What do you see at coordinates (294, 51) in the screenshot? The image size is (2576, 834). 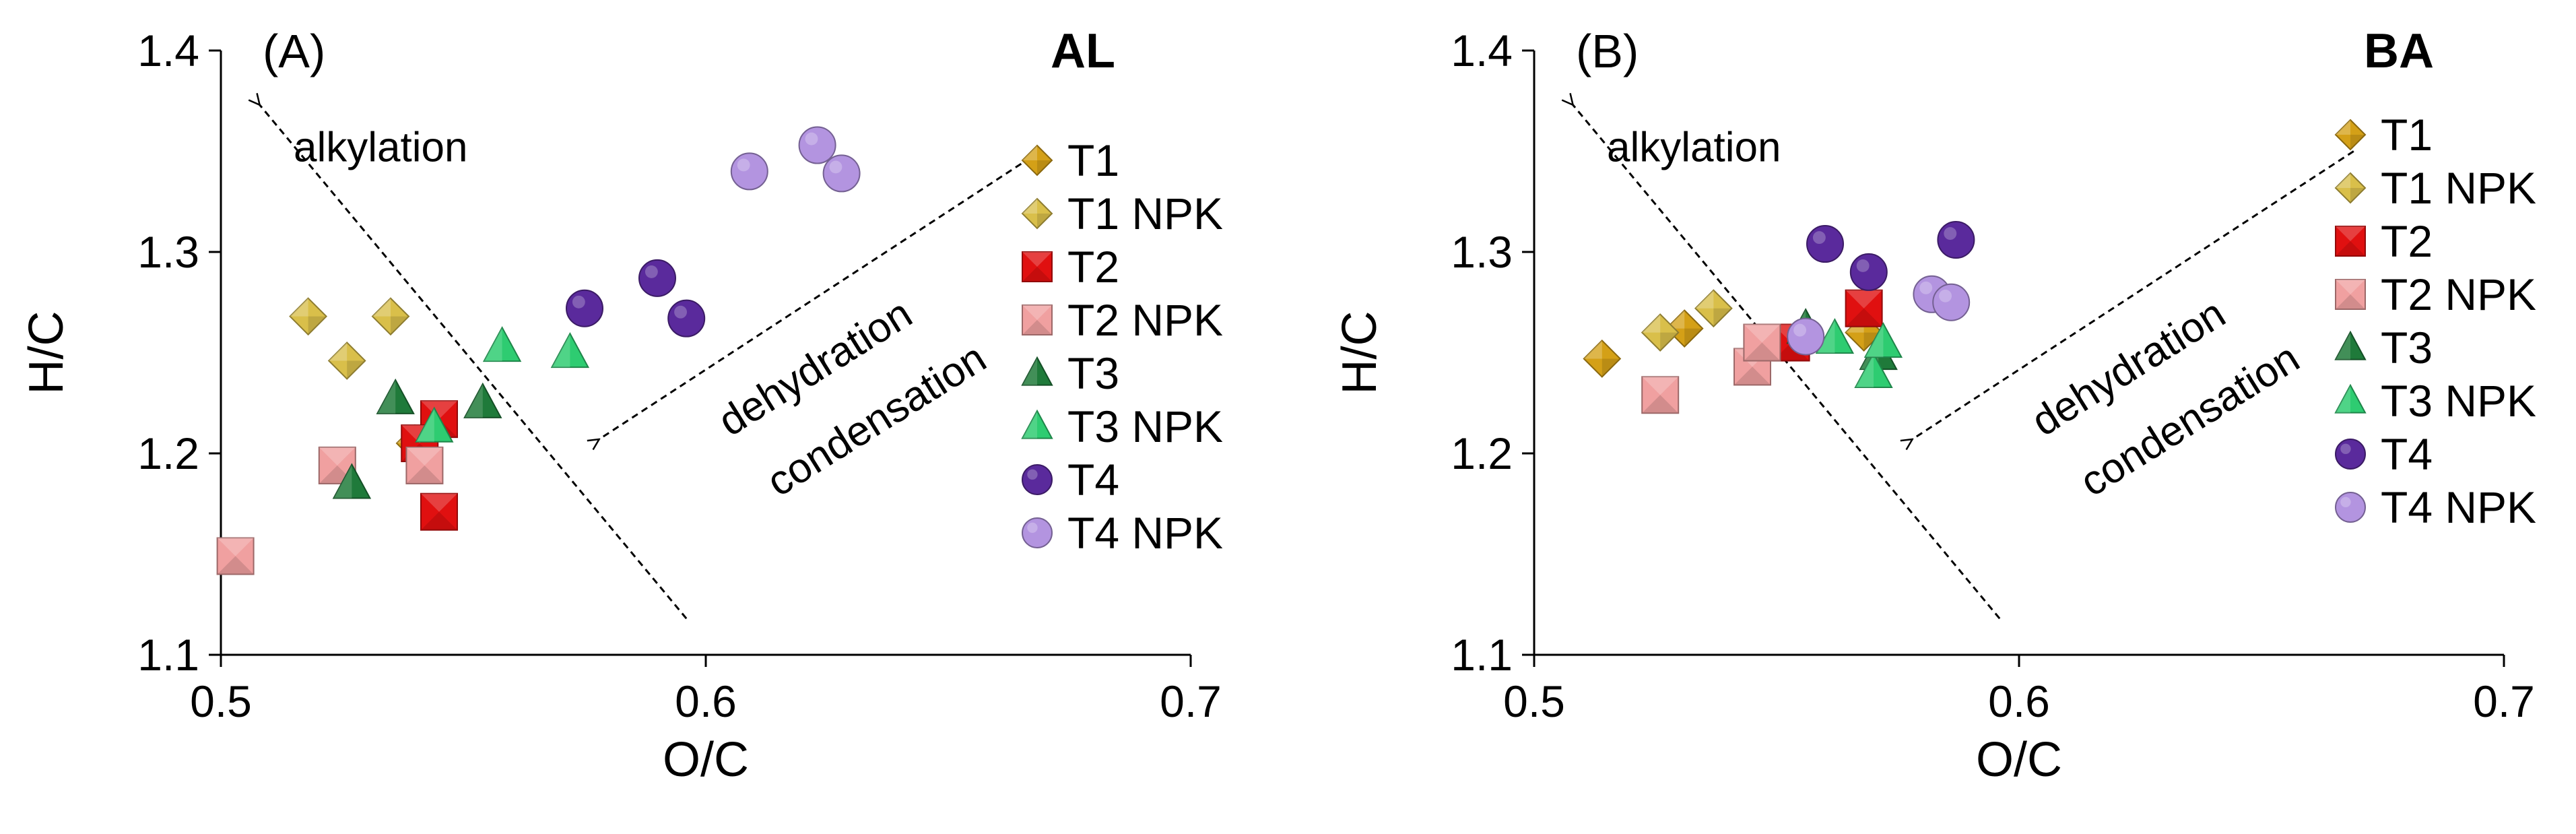 I see `panel-label: (A)` at bounding box center [294, 51].